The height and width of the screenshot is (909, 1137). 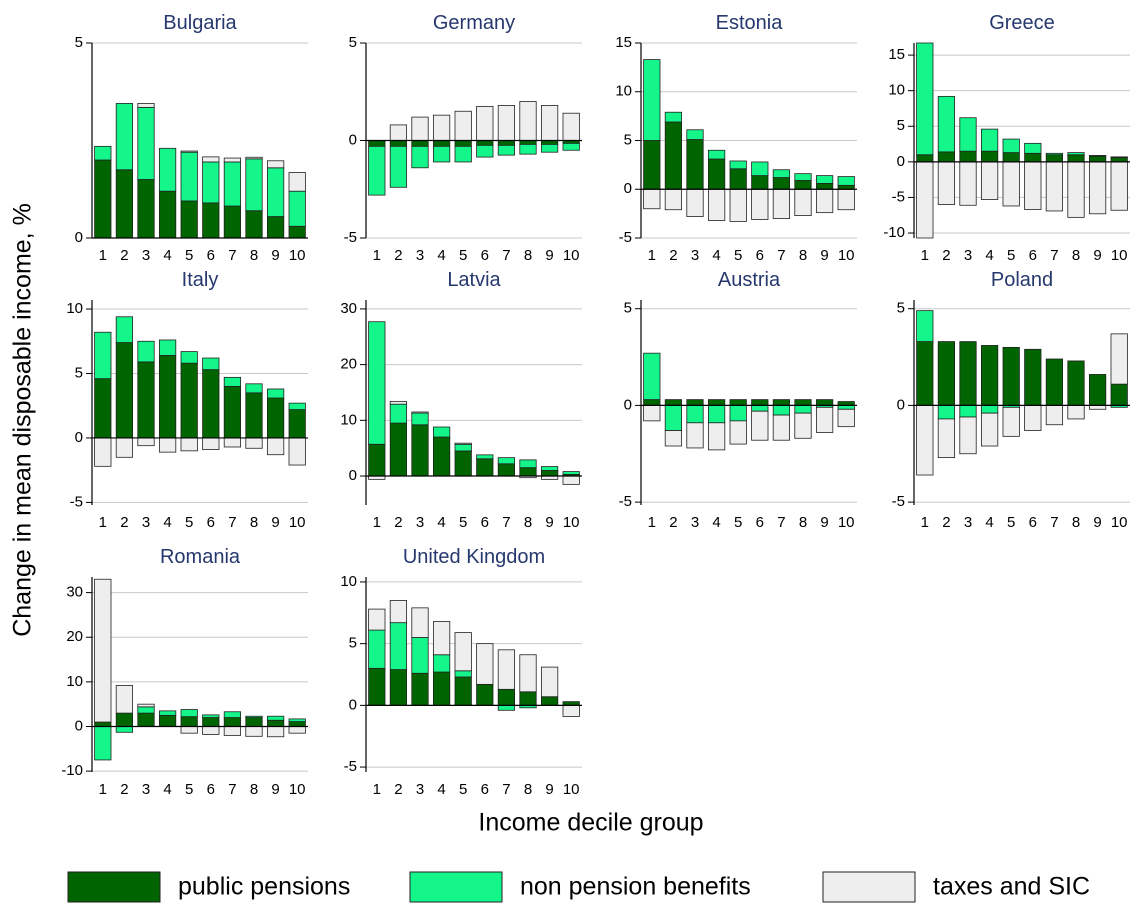 What do you see at coordinates (264, 887) in the screenshot?
I see `legend-label: public pensions` at bounding box center [264, 887].